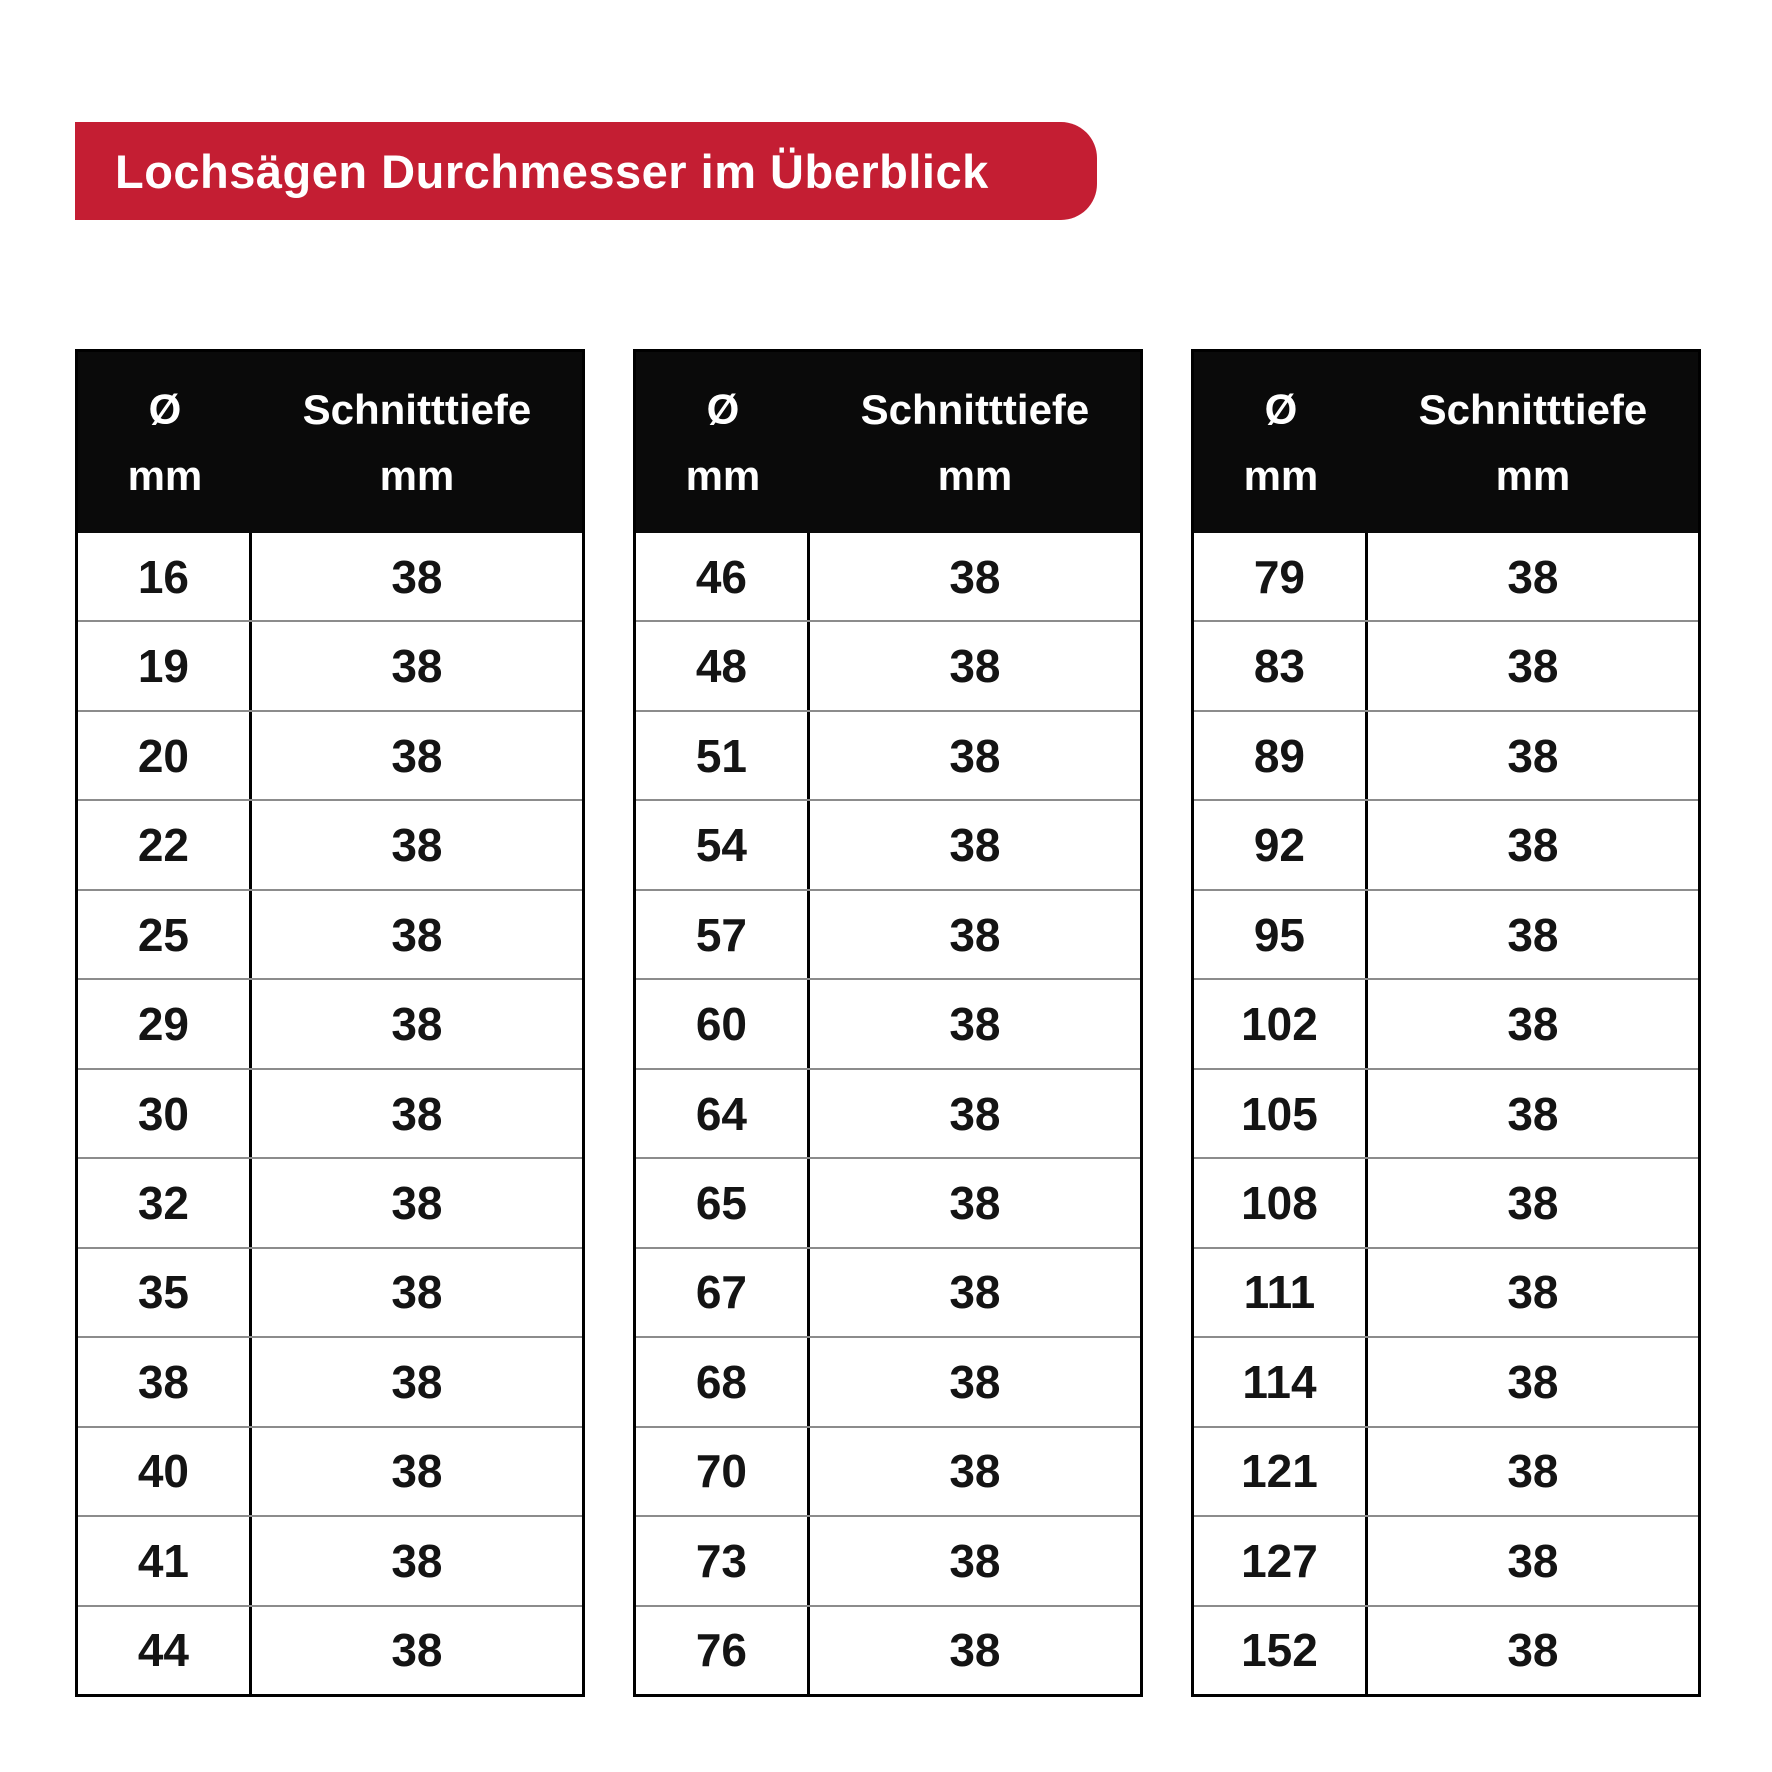  I want to click on table-row: 22 38, so click(330, 844).